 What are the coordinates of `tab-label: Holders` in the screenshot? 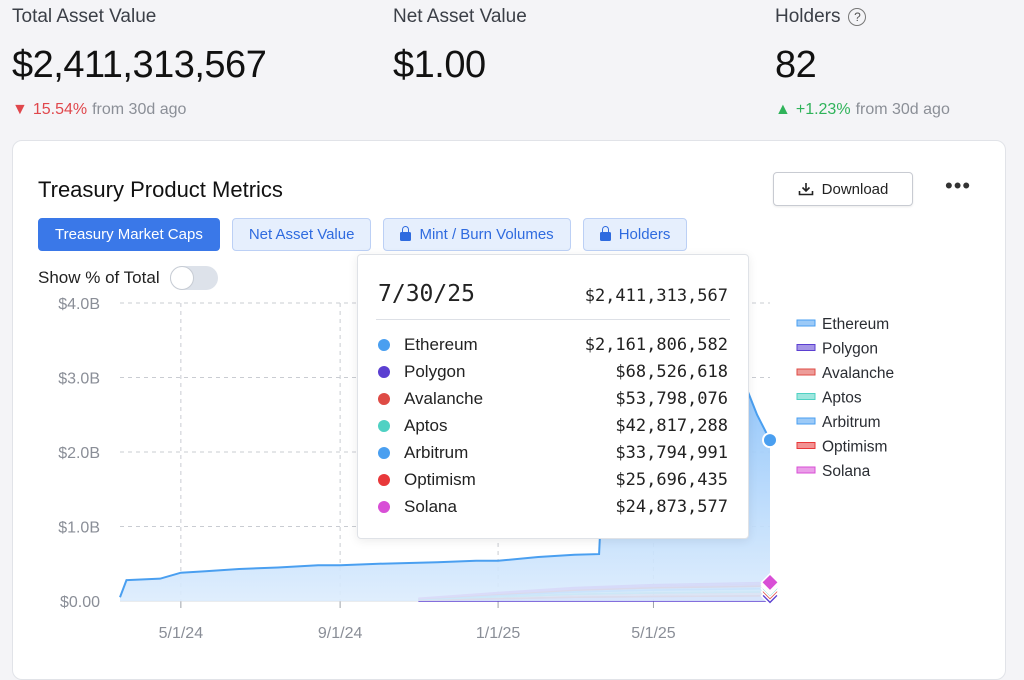 It's located at (644, 234).